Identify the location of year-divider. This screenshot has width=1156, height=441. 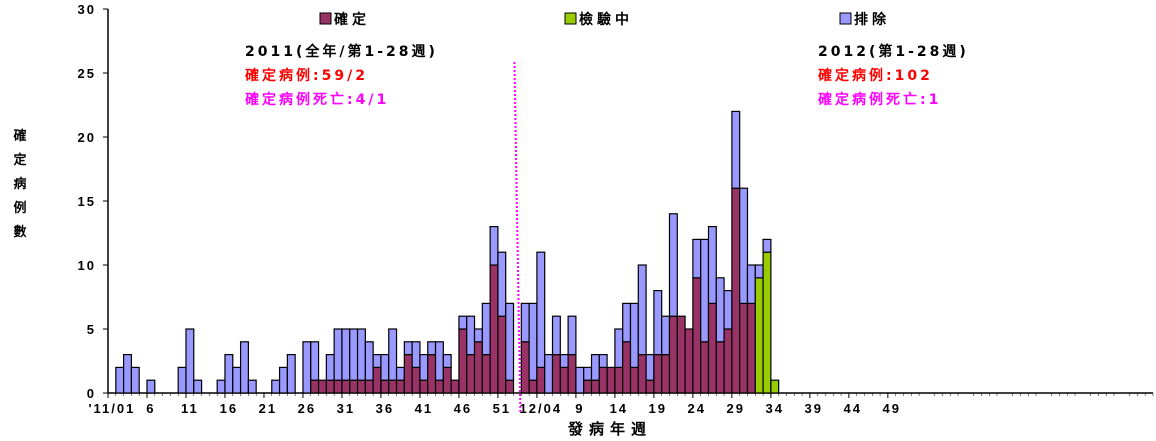
(517, 237).